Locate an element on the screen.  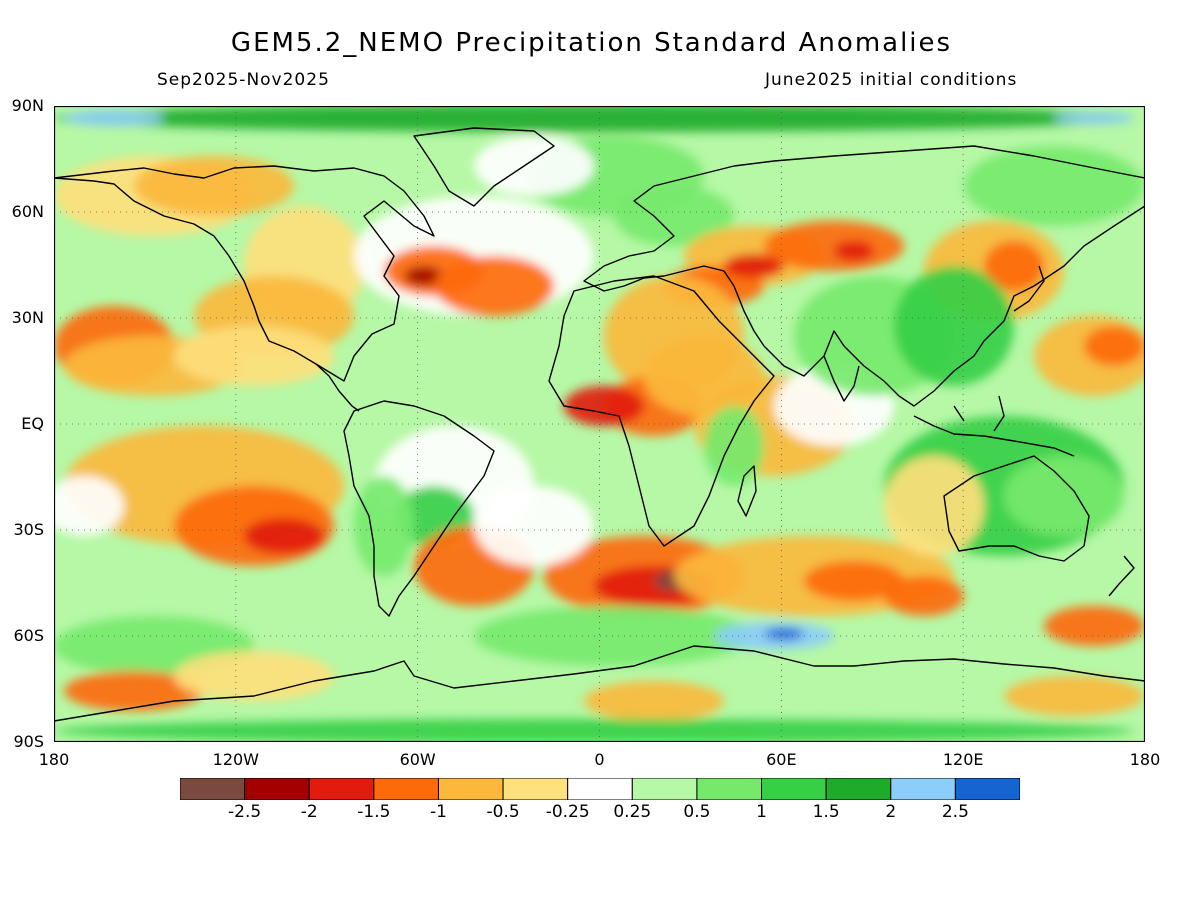
lon-label: 120W is located at coordinates (235, 759).